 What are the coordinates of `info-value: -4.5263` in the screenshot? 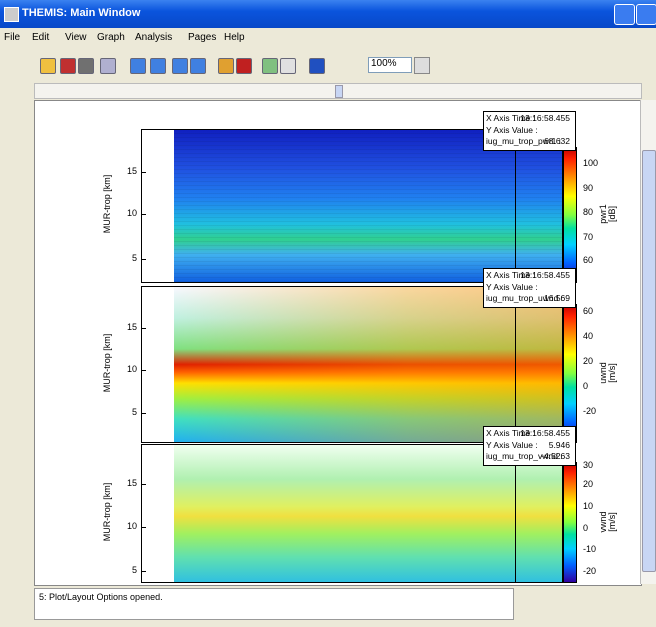 It's located at (555, 456).